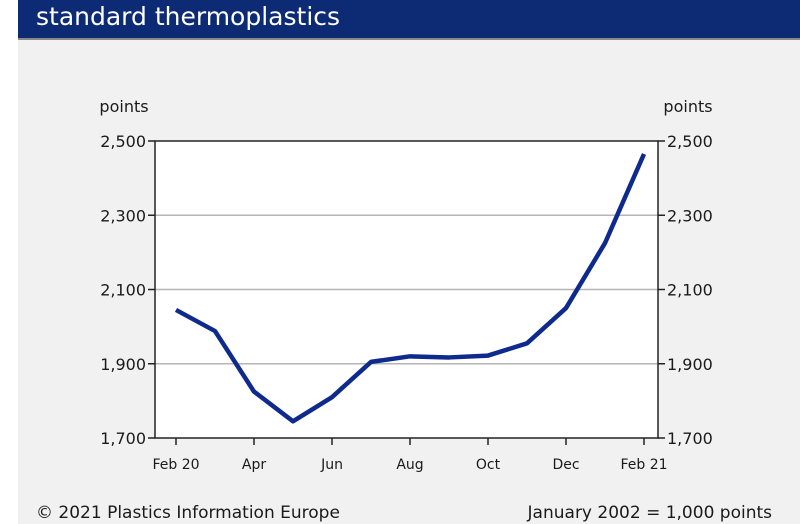  Describe the element at coordinates (188, 16) in the screenshot. I see `chart-title: standard thermoplastics` at that location.